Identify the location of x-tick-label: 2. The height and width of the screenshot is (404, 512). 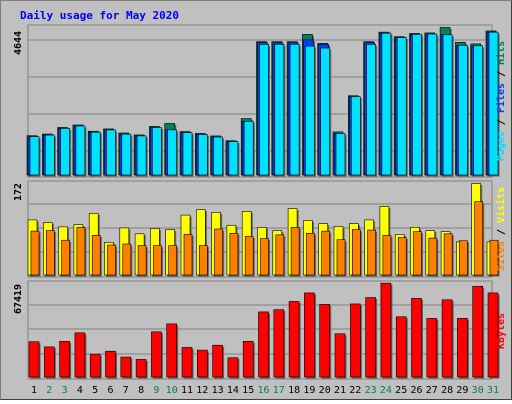
(49, 390).